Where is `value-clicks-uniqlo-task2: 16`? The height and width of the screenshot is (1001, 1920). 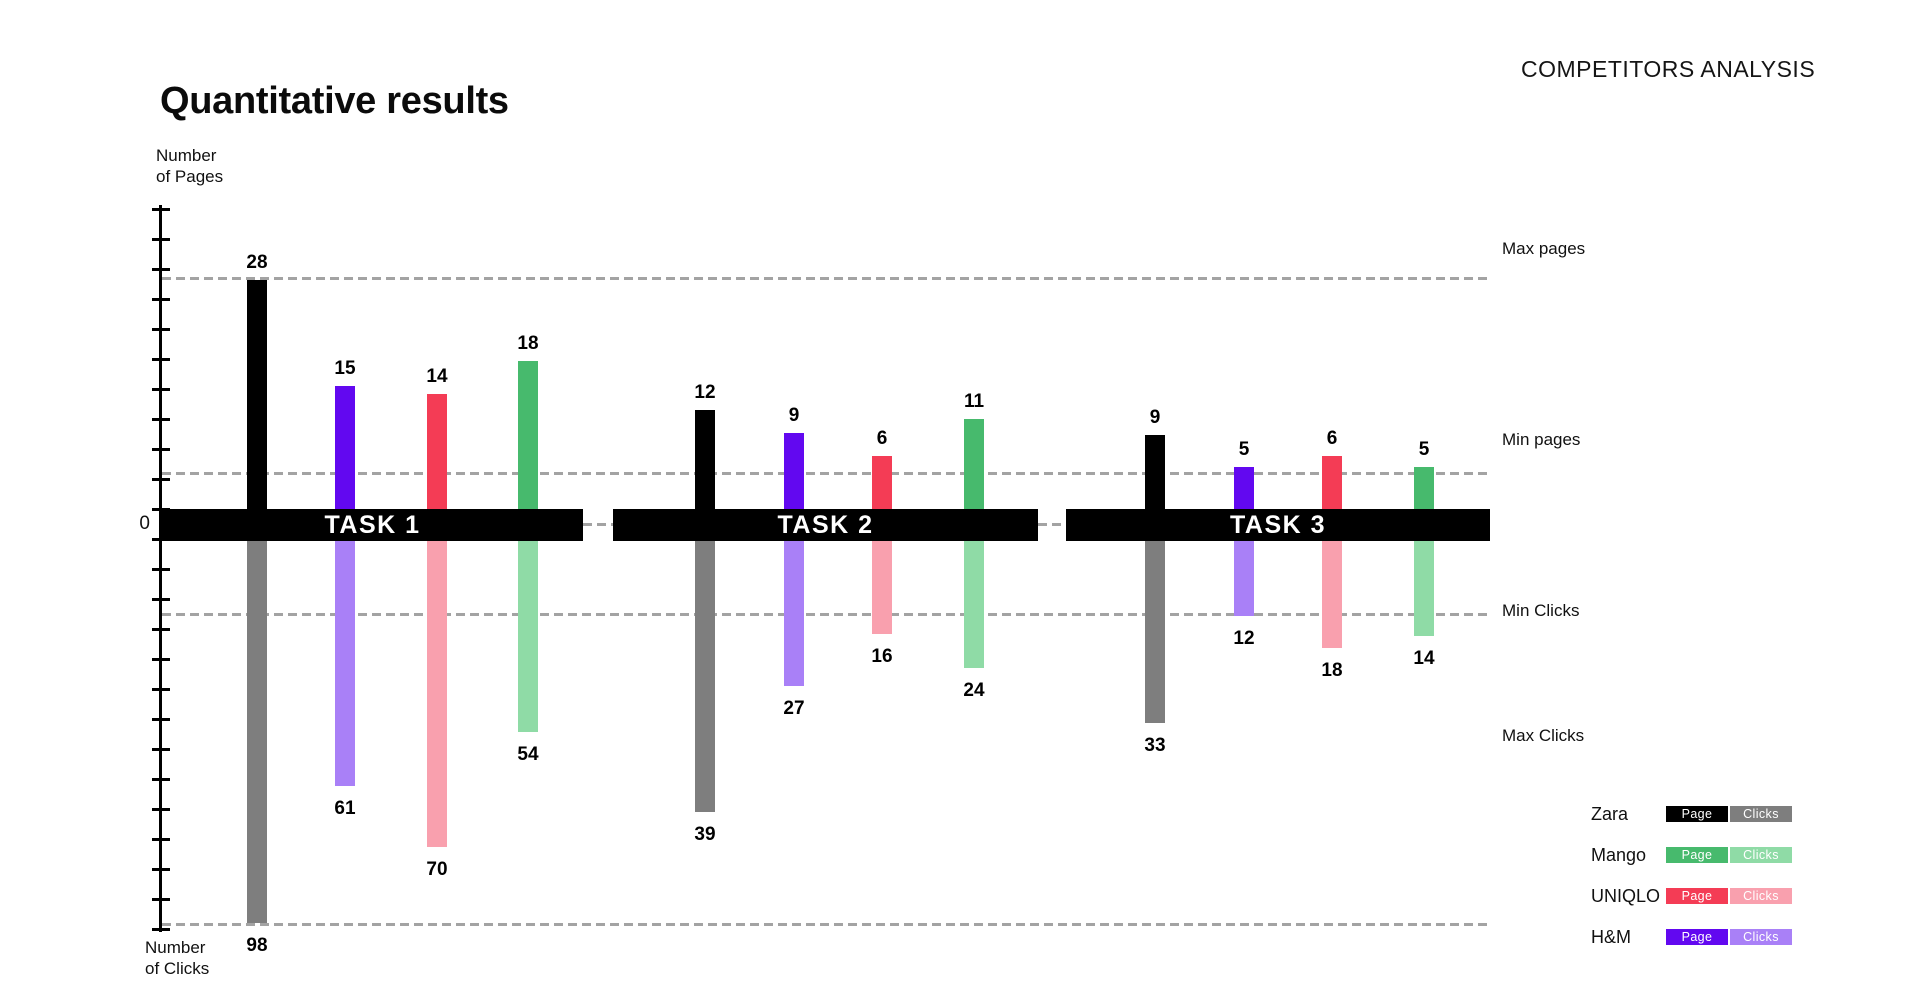 value-clicks-uniqlo-task2: 16 is located at coordinates (882, 656).